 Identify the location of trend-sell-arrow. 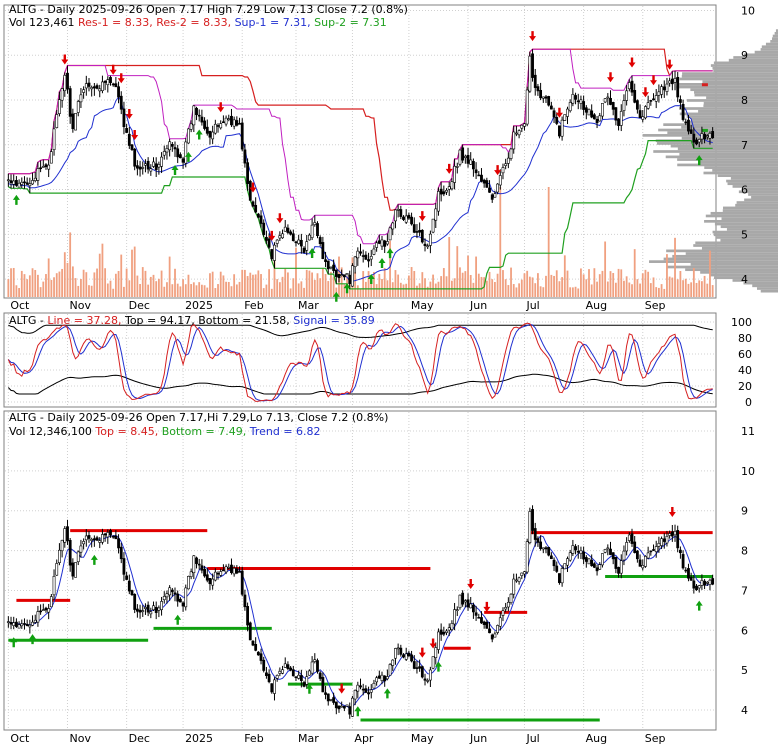
(433, 643).